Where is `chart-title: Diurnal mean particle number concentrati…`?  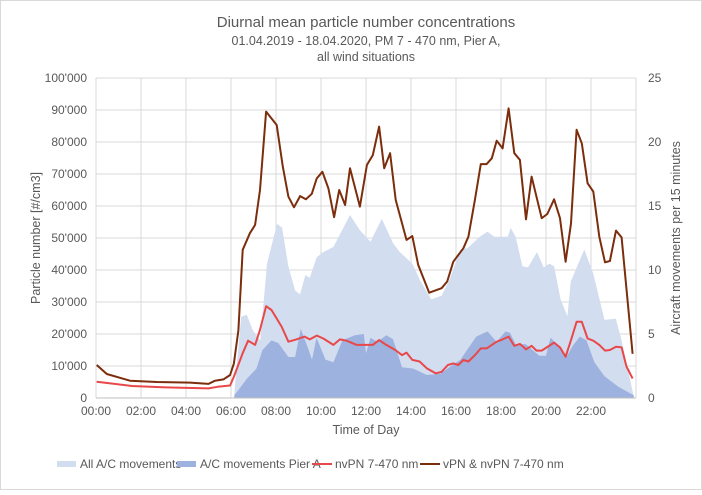 chart-title: Diurnal mean particle number concentrati… is located at coordinates (366, 22).